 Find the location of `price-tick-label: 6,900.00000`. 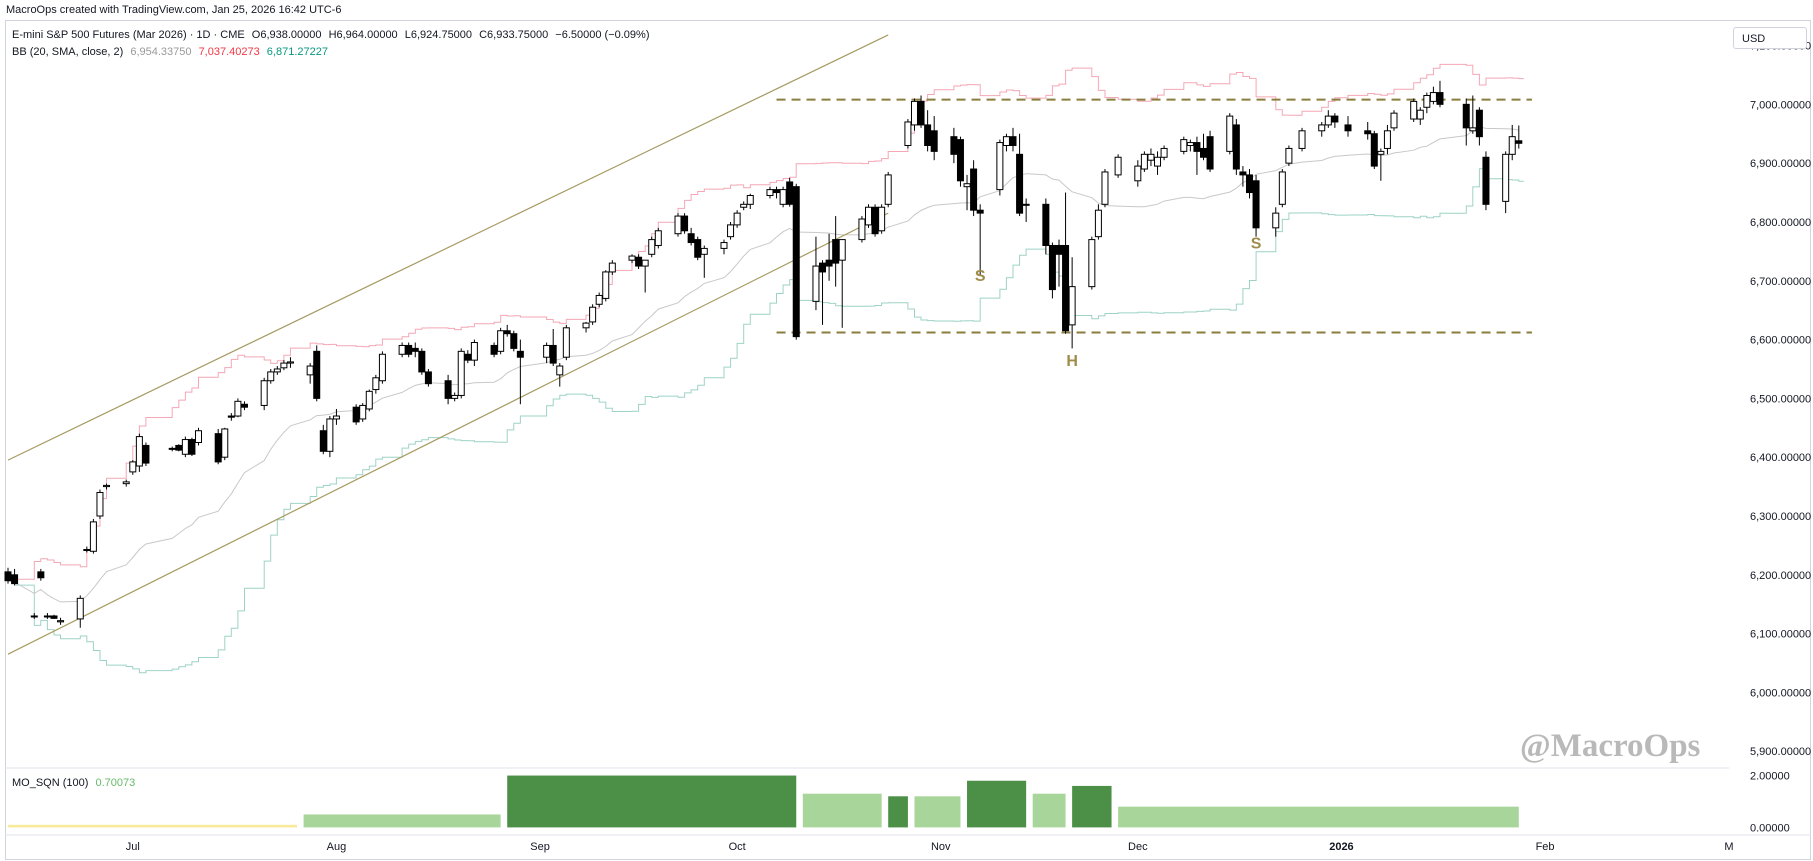

price-tick-label: 6,900.00000 is located at coordinates (1780, 164).